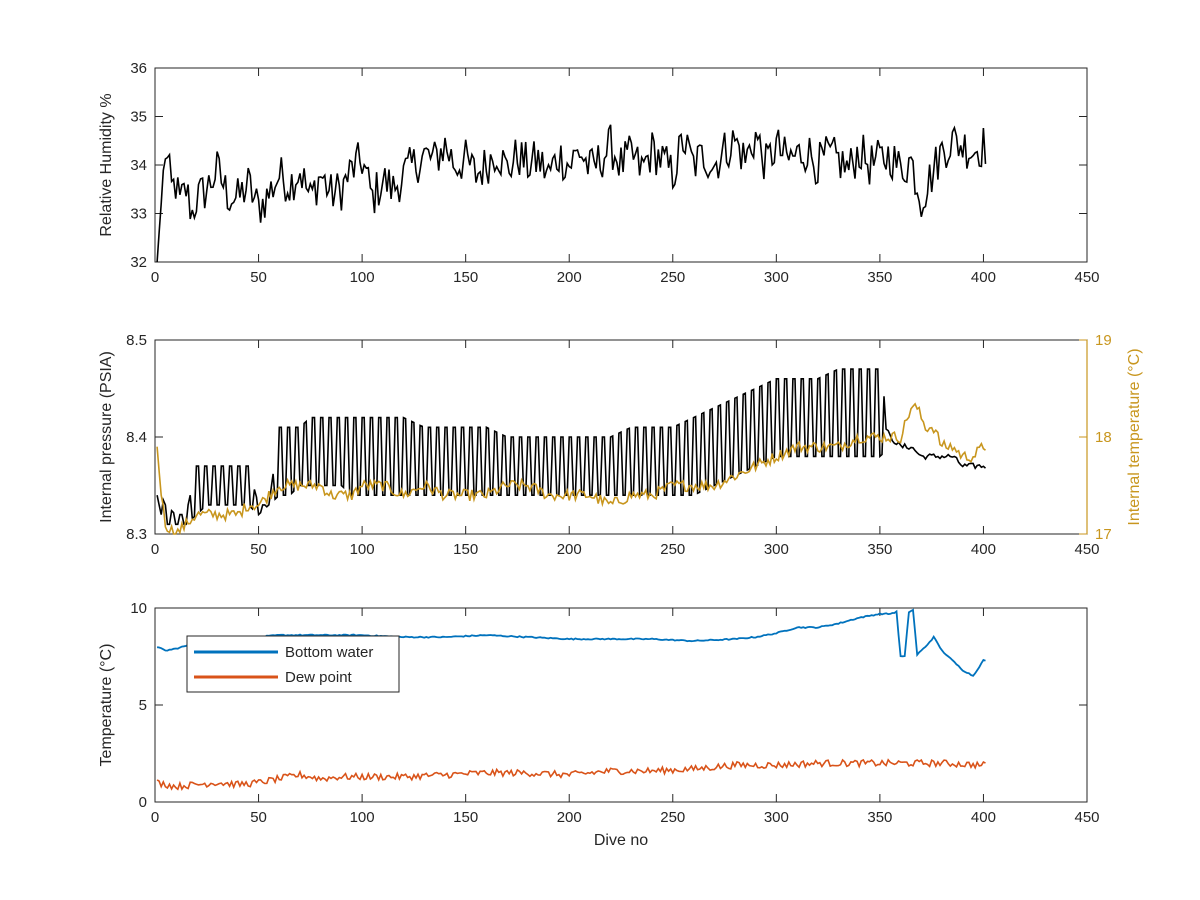 Image resolution: width=1200 pixels, height=900 pixels. Describe the element at coordinates (138, 214) in the screenshot. I see `y-tick-label: 33` at that location.